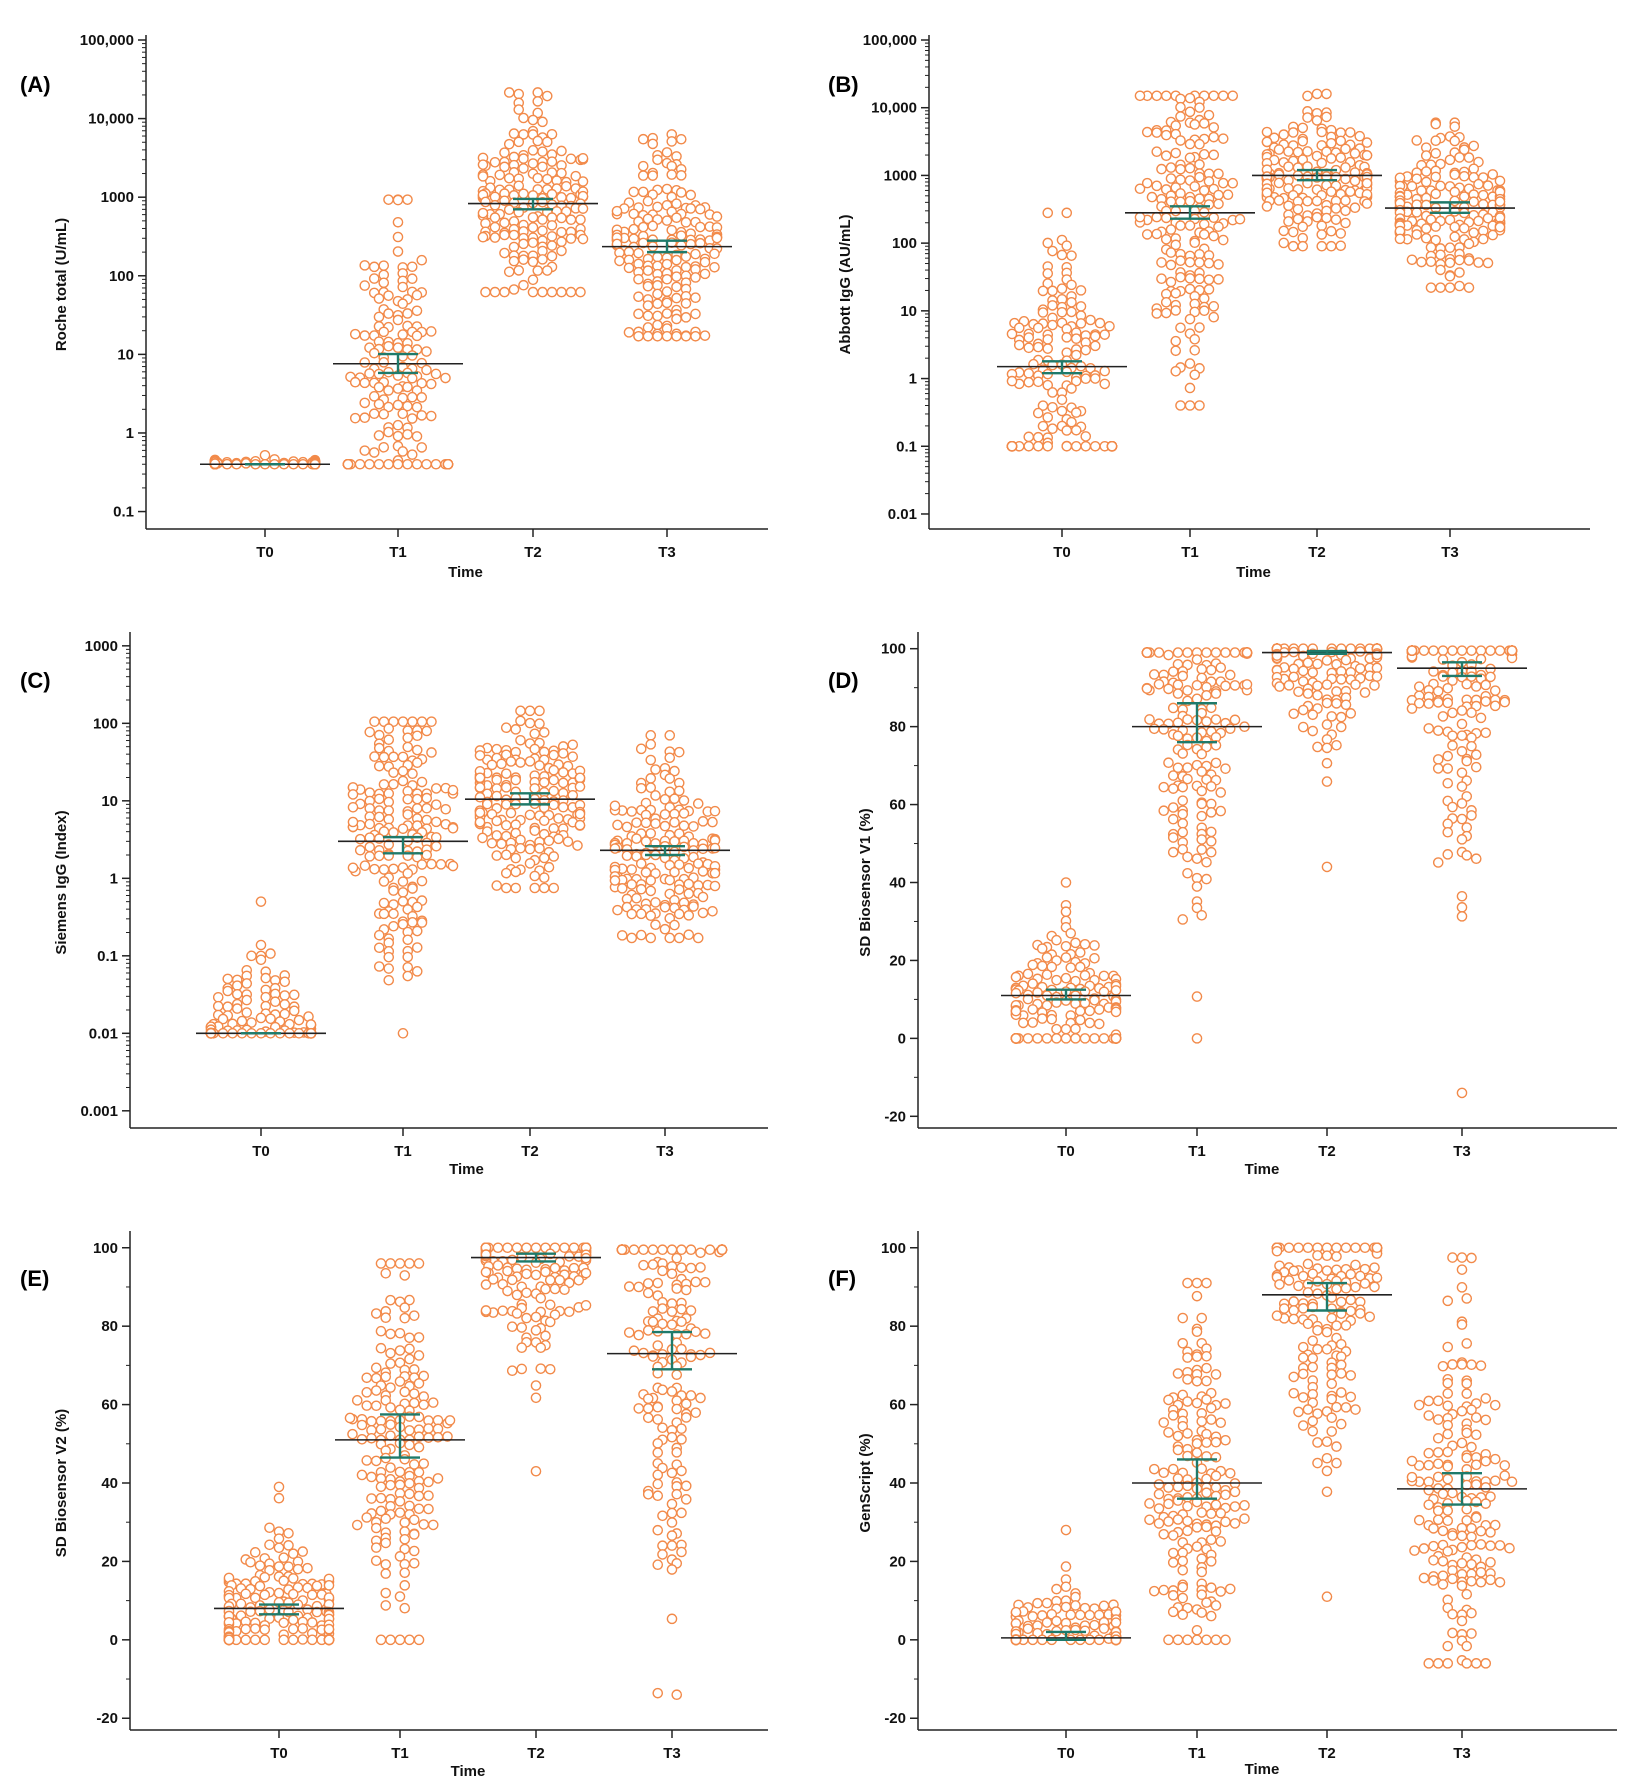 This screenshot has height=1789, width=1639. I want to click on x-tick-label: T1, so click(398, 552).